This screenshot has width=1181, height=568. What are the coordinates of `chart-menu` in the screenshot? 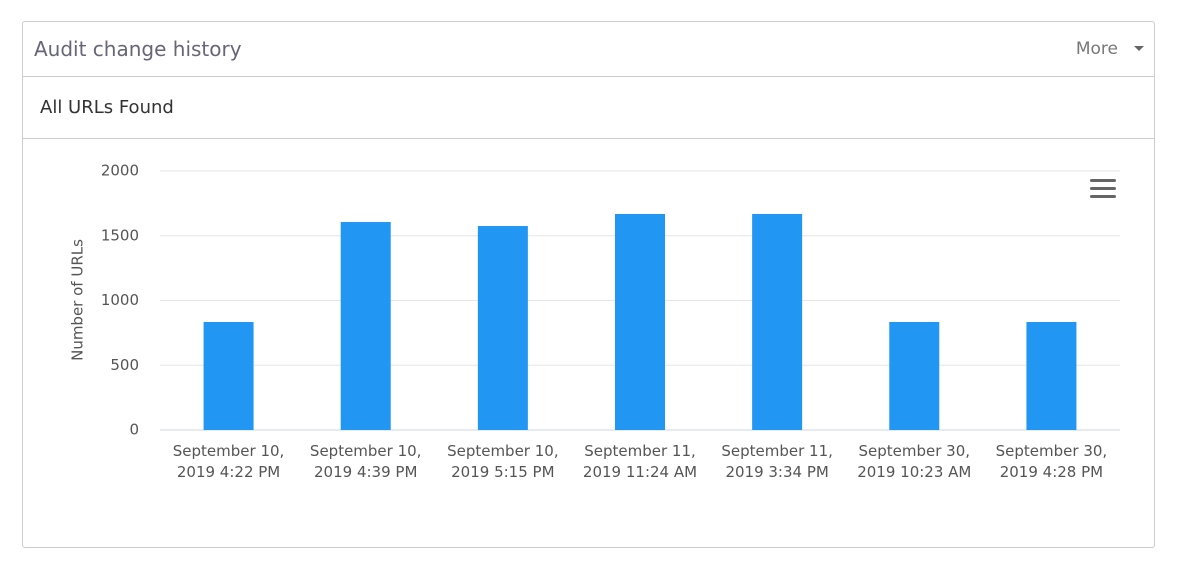 It's located at (1103, 188).